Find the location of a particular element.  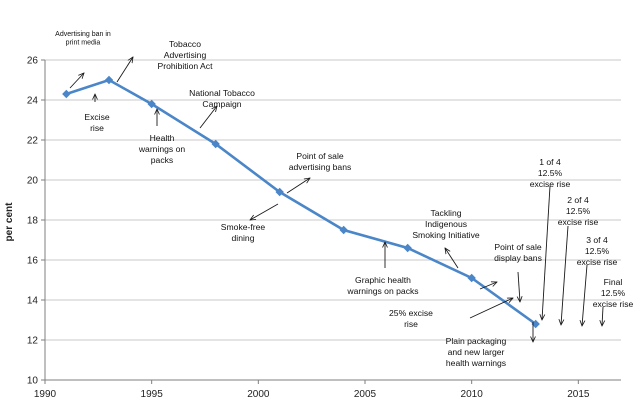

annotation-line: print media is located at coordinates (83, 43).